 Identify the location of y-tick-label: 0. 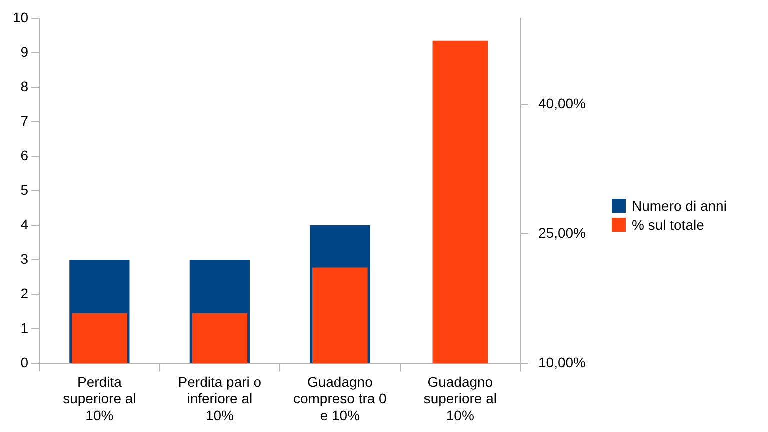
(24, 362).